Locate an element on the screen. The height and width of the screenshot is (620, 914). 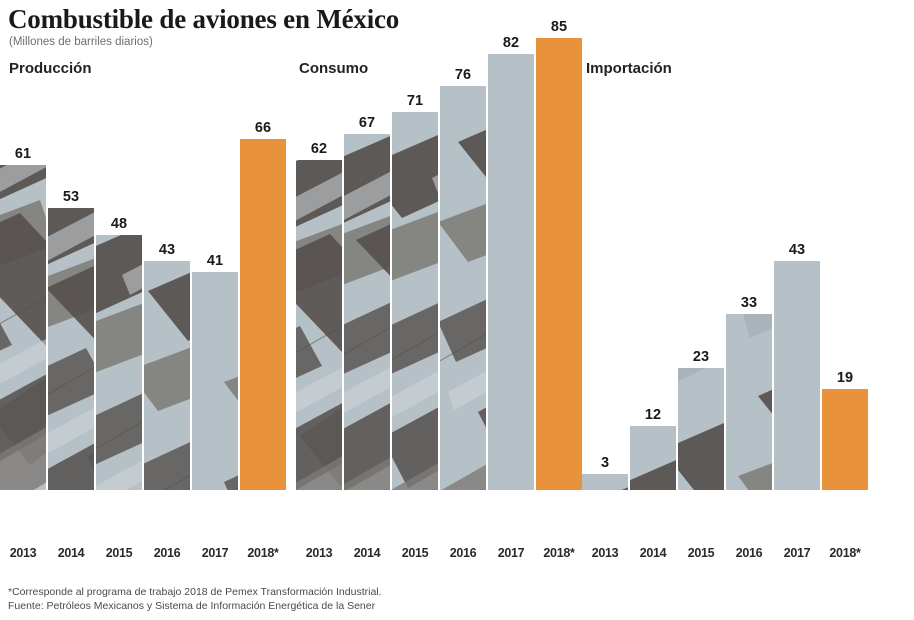
bar-produccion-2014 is located at coordinates (71, 349).